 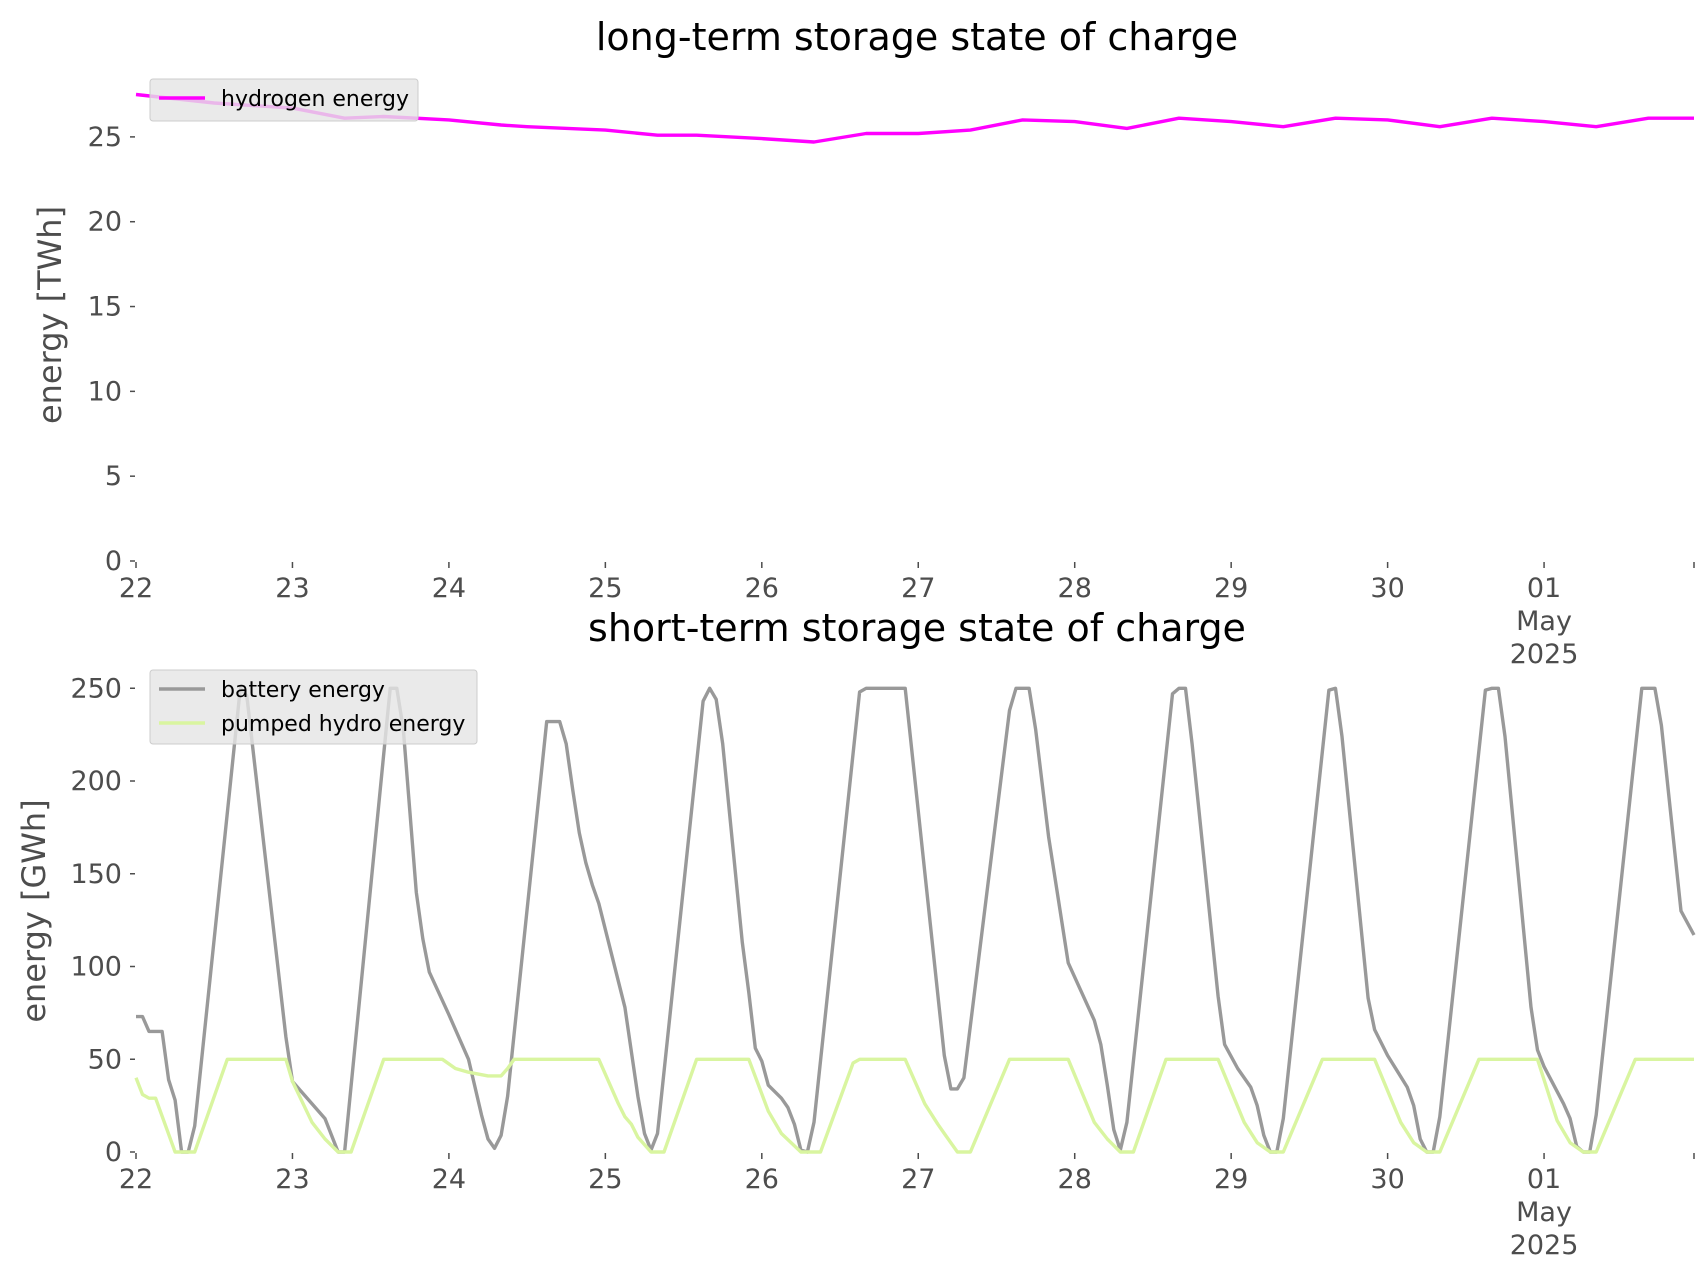 What do you see at coordinates (111, 349) in the screenshot?
I see `y-ticks: 0 5 10 15 20 25` at bounding box center [111, 349].